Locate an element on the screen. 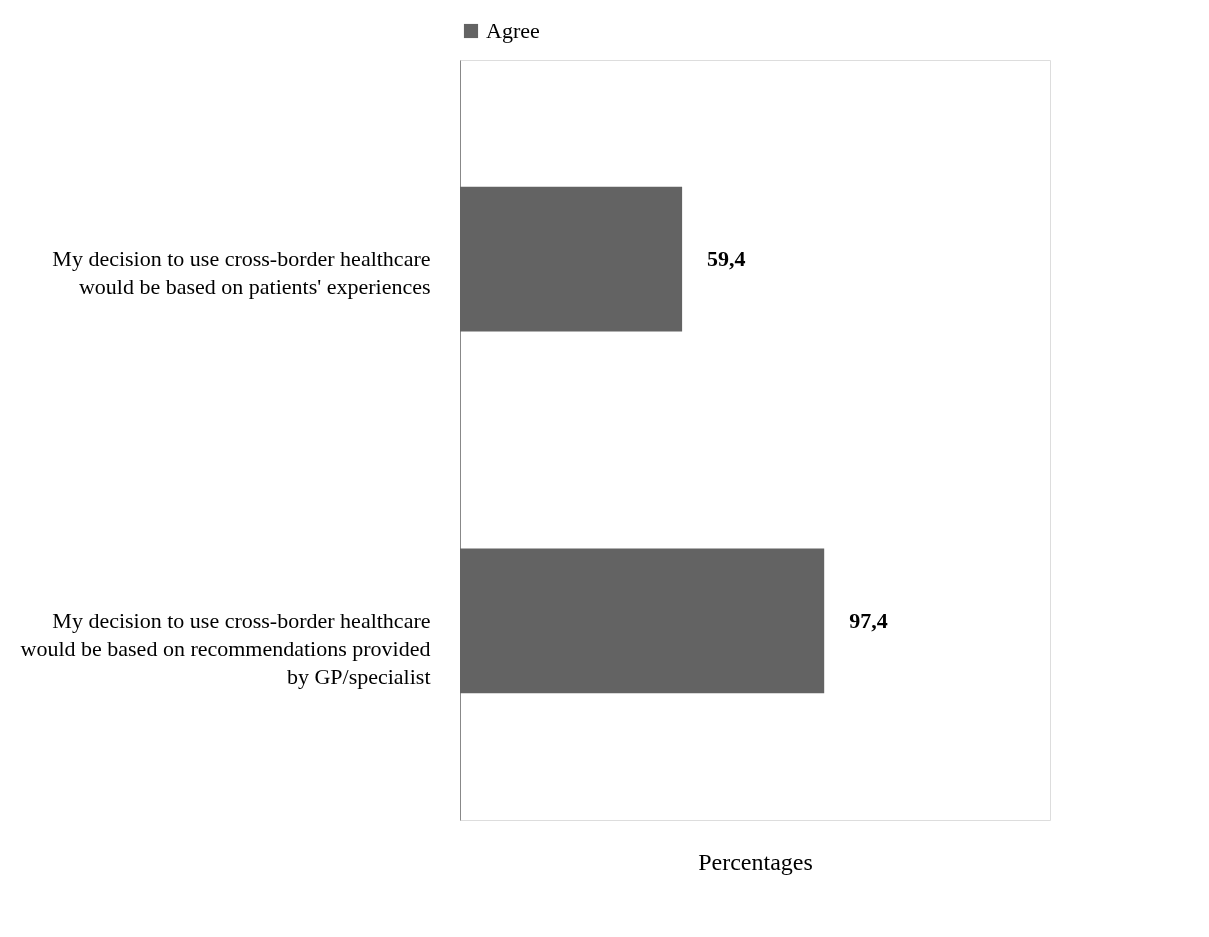 The image size is (1209, 937). data-label: 59,4 is located at coordinates (726, 259).